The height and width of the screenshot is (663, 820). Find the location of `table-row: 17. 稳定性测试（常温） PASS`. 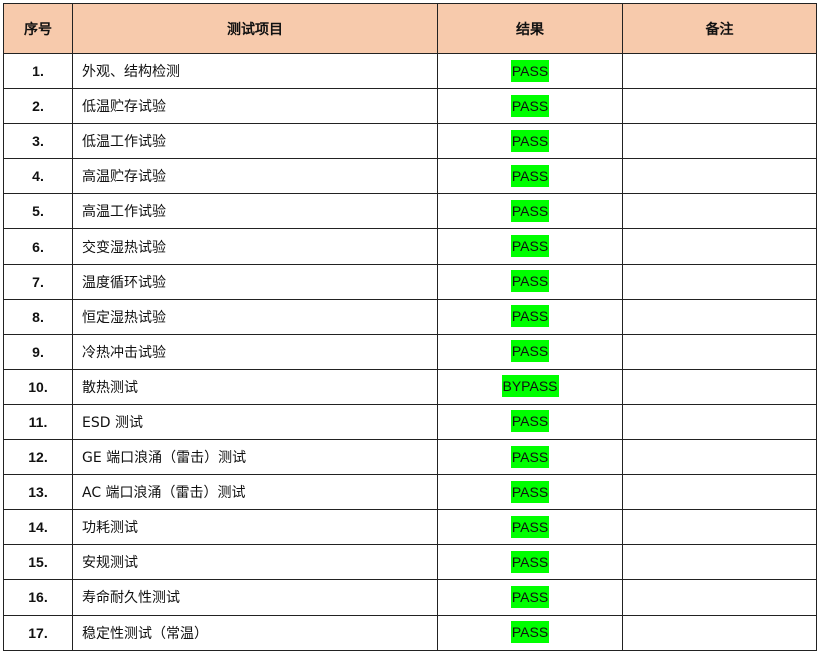

table-row: 17. 稳定性测试（常温） PASS is located at coordinates (410, 632).